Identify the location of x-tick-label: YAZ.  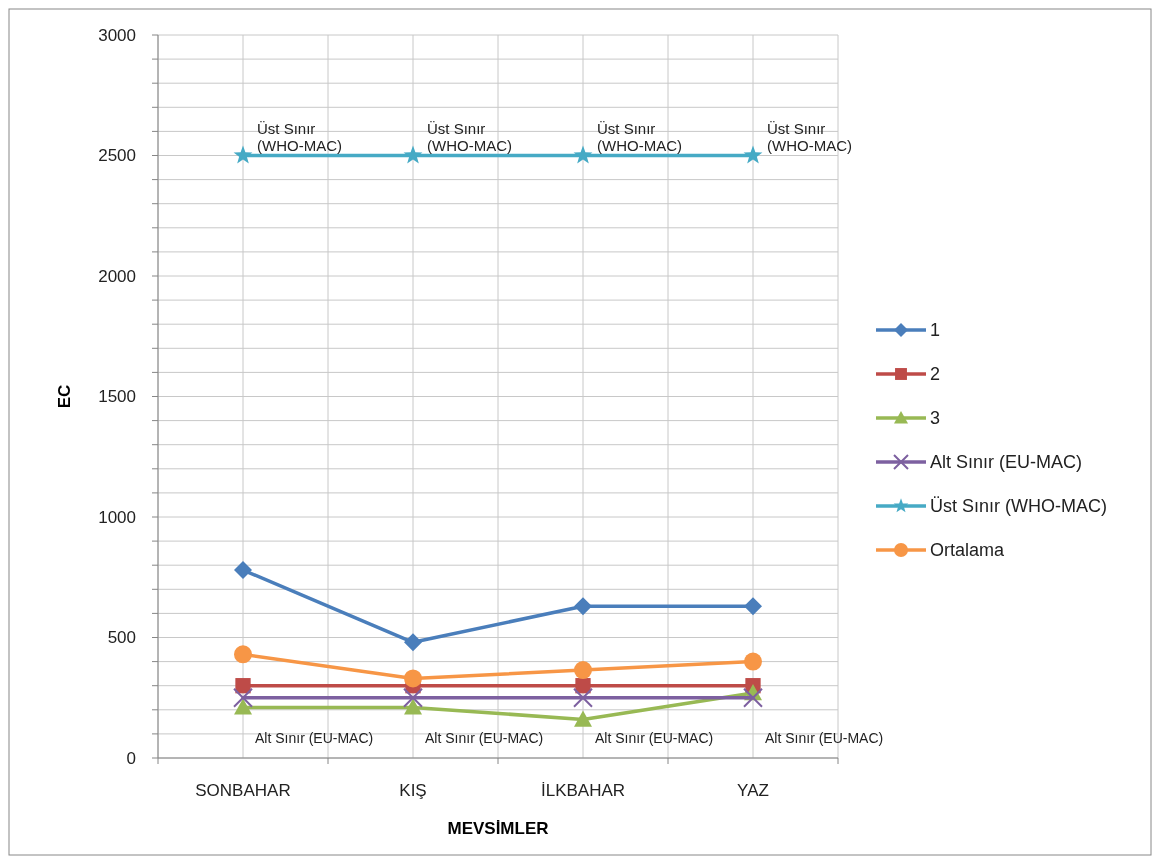
(753, 790).